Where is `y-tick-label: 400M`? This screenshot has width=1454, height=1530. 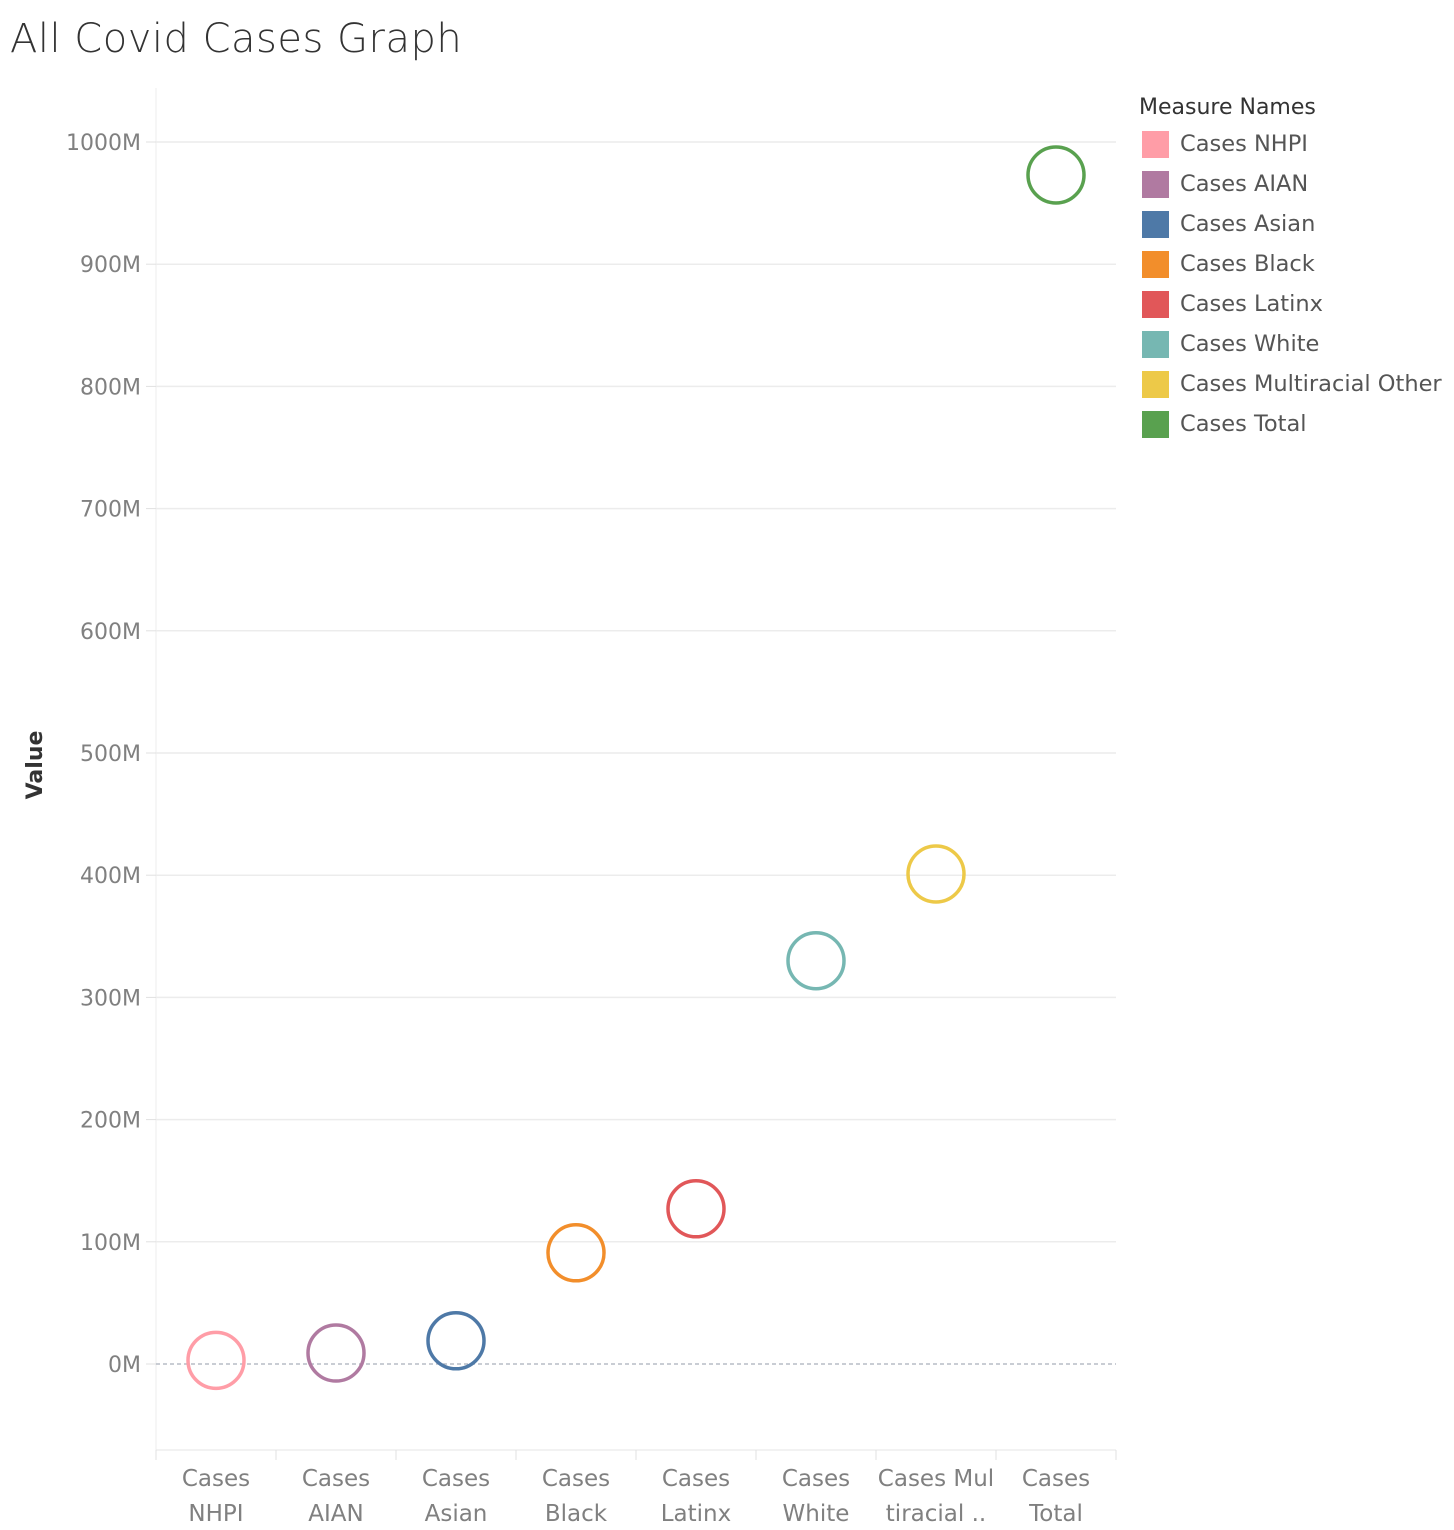 y-tick-label: 400M is located at coordinates (110, 876).